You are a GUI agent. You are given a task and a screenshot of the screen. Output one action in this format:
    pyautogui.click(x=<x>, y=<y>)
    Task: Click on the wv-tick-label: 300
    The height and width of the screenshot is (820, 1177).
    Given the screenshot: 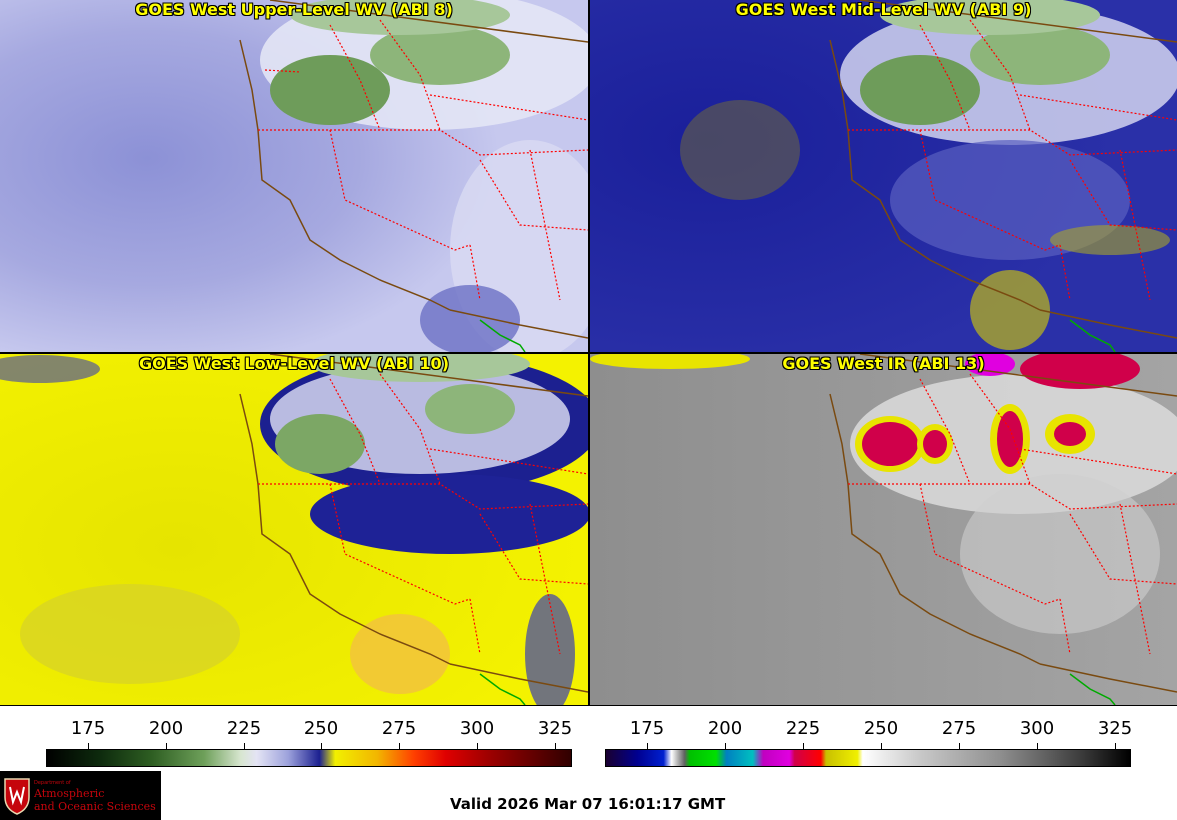 What is the action you would take?
    pyautogui.click(x=477, y=728)
    